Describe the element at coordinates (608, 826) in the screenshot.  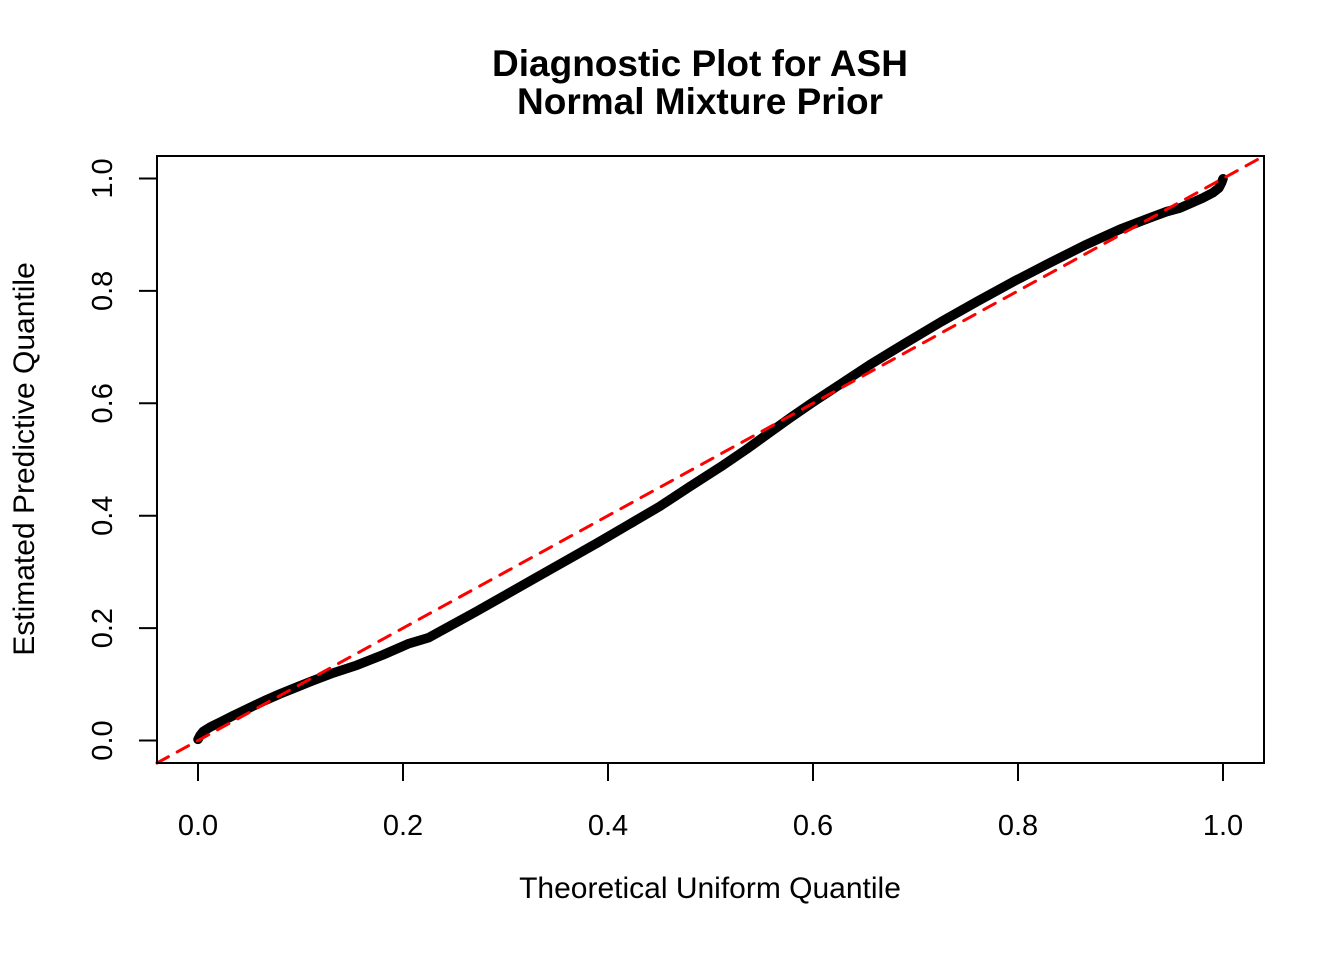
I see `x-tick-label: 0.4` at that location.